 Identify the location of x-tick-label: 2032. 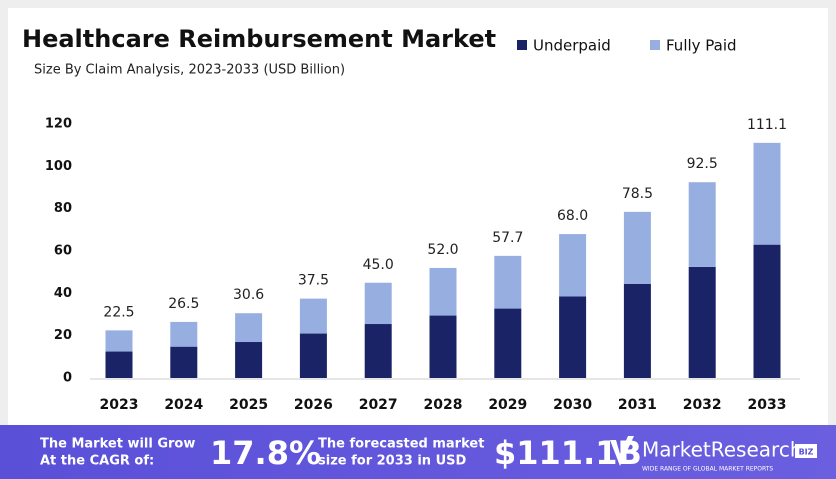
(702, 405).